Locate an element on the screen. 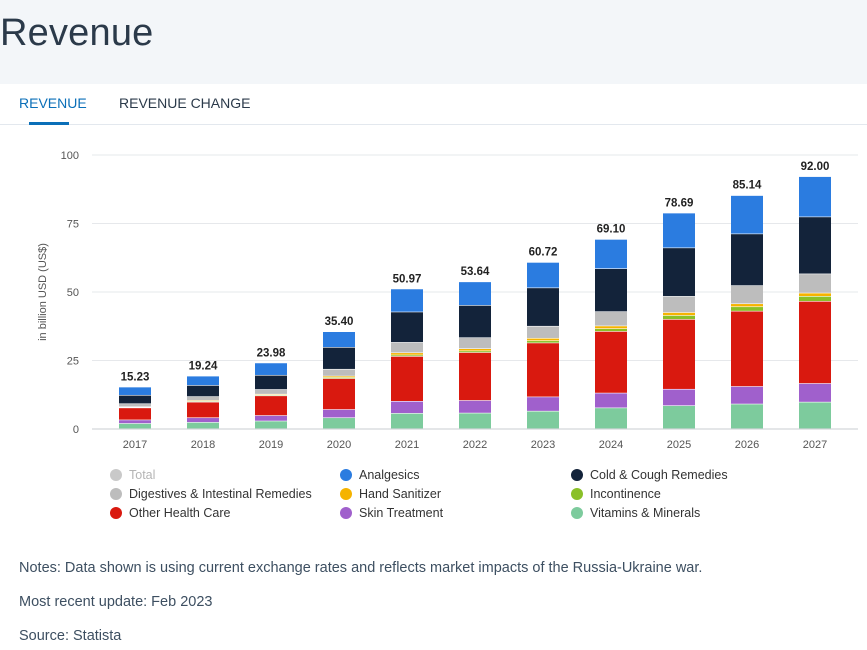  legend-label: Analgesics is located at coordinates (389, 475).